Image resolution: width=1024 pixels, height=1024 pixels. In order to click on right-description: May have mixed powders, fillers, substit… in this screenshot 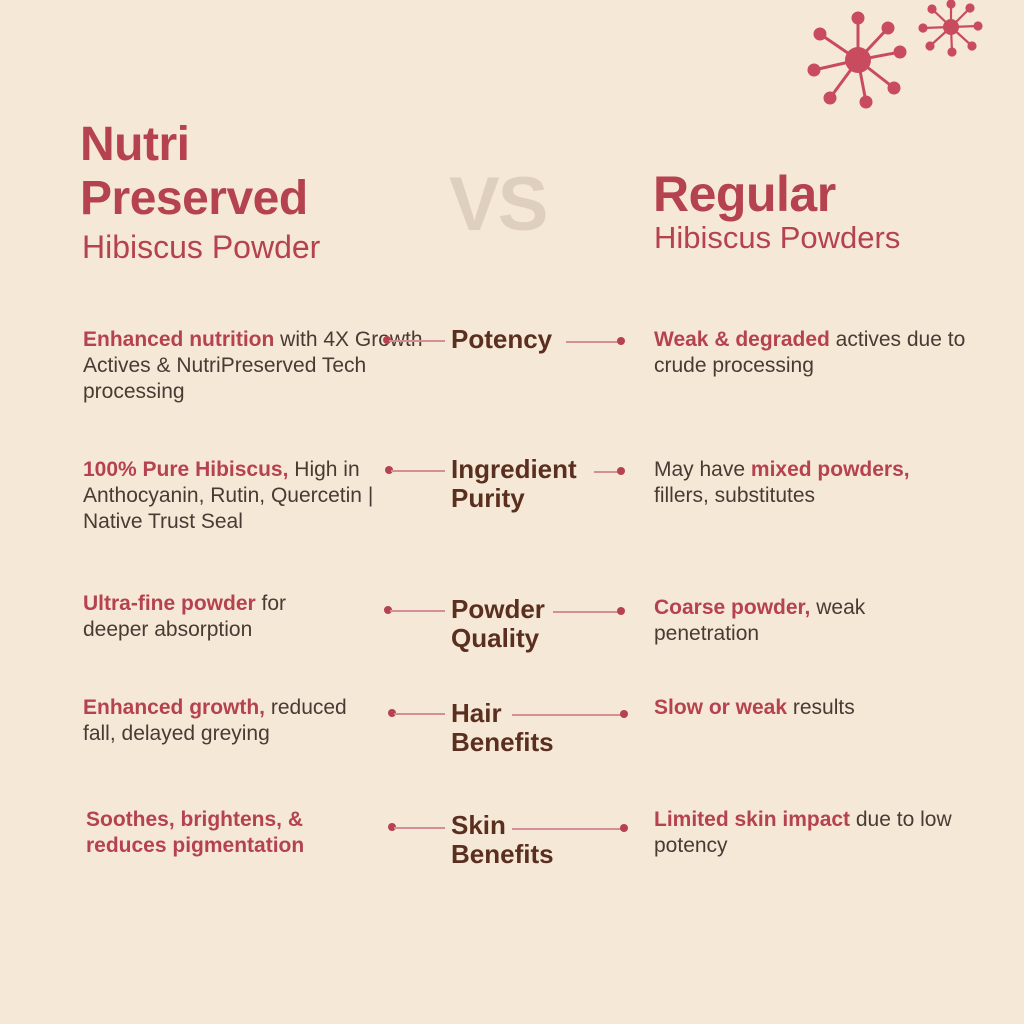, I will do `click(804, 483)`.